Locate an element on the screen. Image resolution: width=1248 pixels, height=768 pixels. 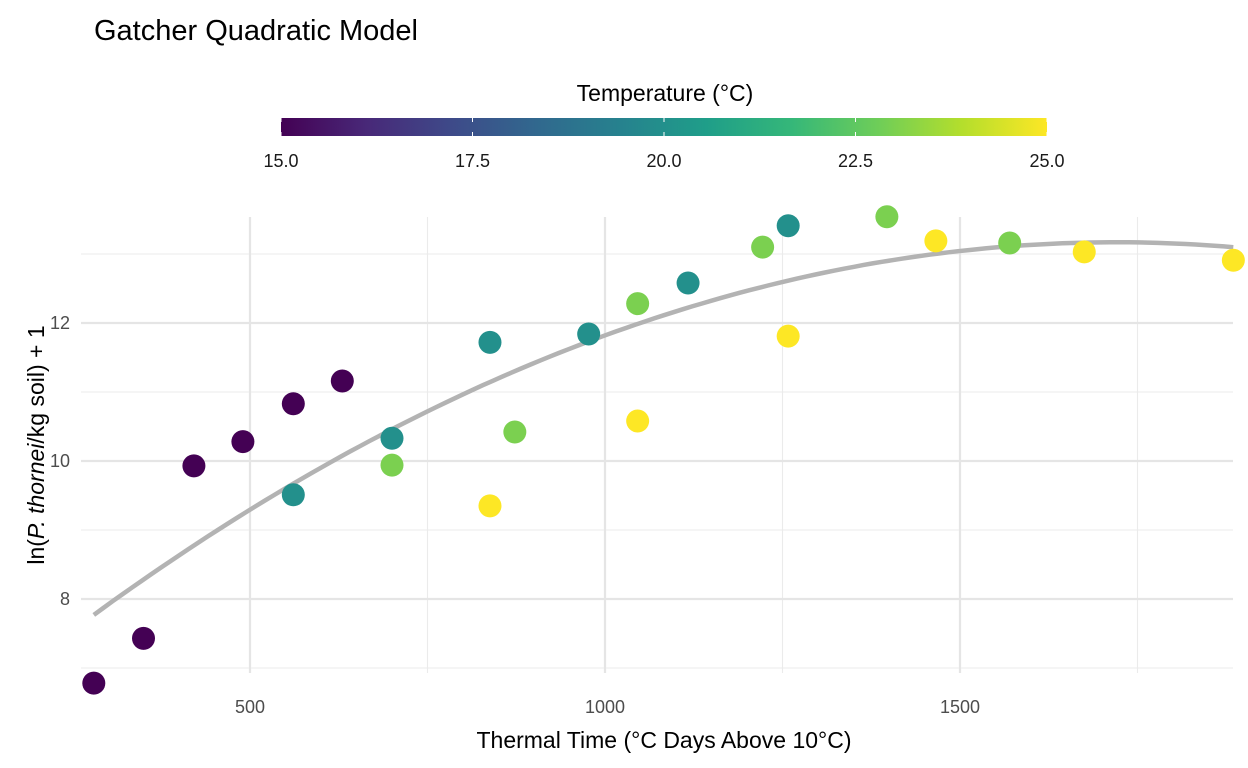
colorbar-ticks is located at coordinates (664, 127).